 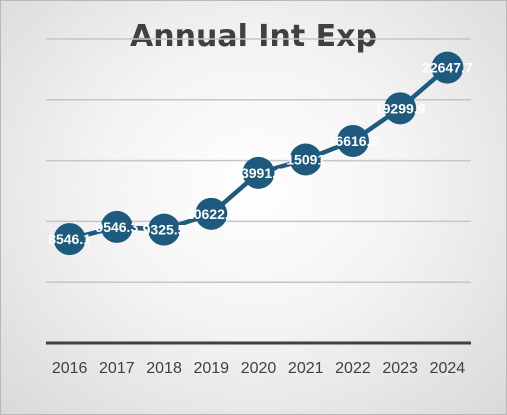 What do you see at coordinates (70, 368) in the screenshot?
I see `x-tick-label: 2016` at bounding box center [70, 368].